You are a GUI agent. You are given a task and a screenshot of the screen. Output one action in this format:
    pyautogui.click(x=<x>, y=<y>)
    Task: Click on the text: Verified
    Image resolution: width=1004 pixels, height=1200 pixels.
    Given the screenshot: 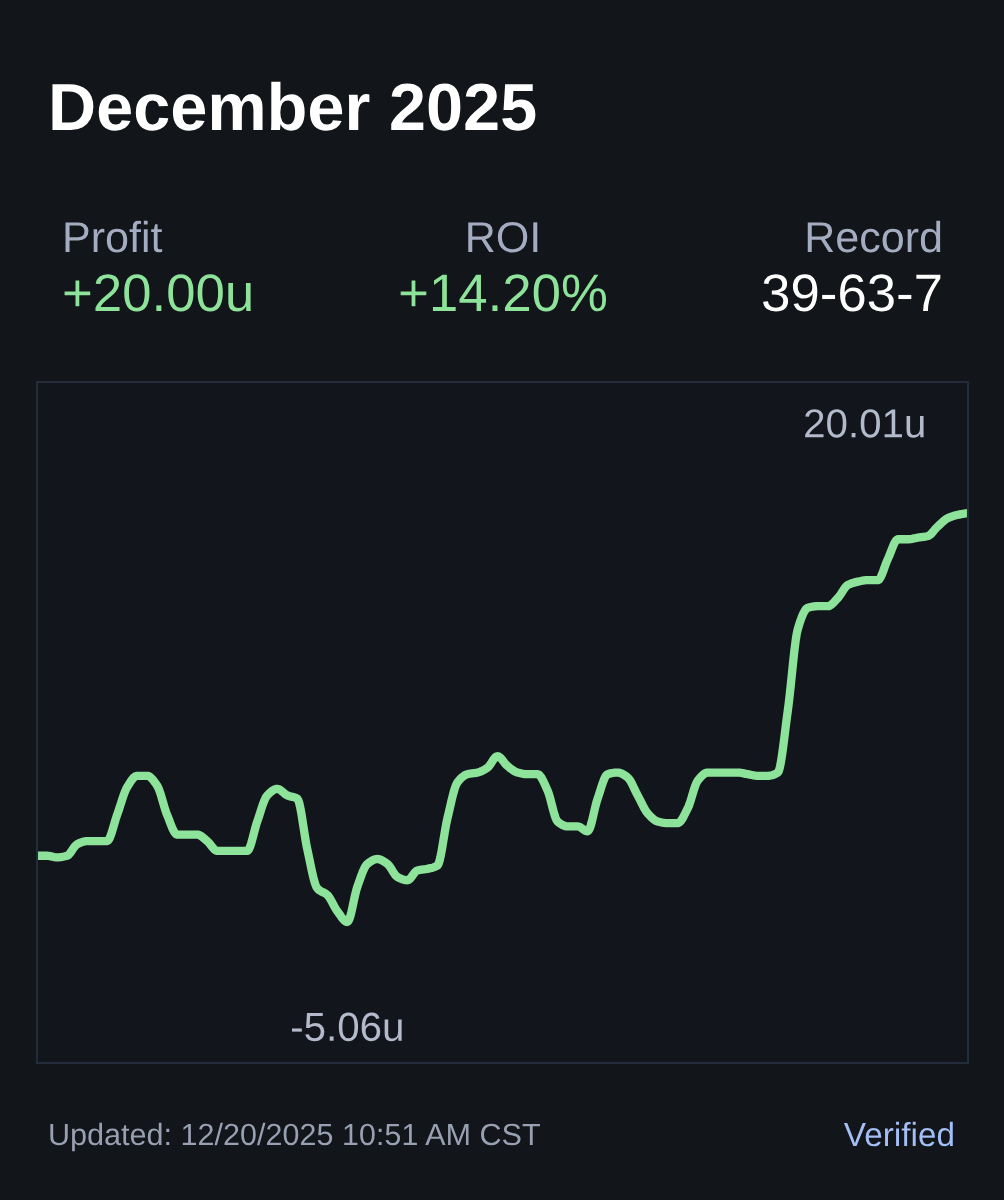 What is the action you would take?
    pyautogui.click(x=898, y=1134)
    